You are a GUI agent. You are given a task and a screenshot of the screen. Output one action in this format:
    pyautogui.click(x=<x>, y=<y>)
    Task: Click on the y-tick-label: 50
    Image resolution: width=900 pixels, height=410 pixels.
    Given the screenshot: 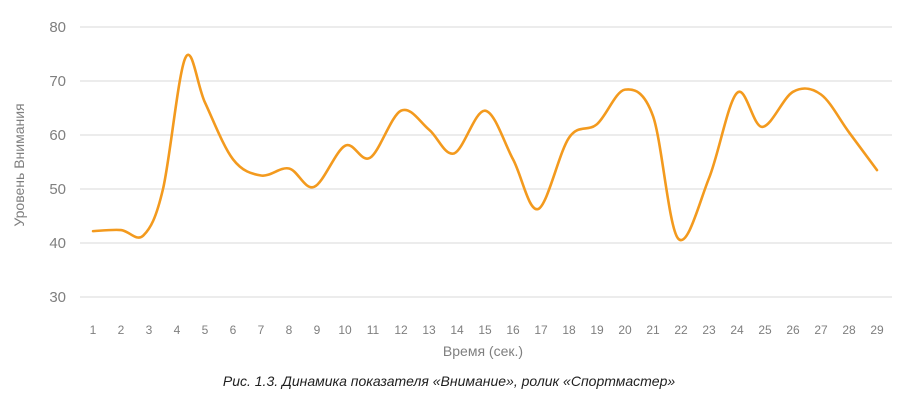 What is the action you would take?
    pyautogui.click(x=57, y=189)
    